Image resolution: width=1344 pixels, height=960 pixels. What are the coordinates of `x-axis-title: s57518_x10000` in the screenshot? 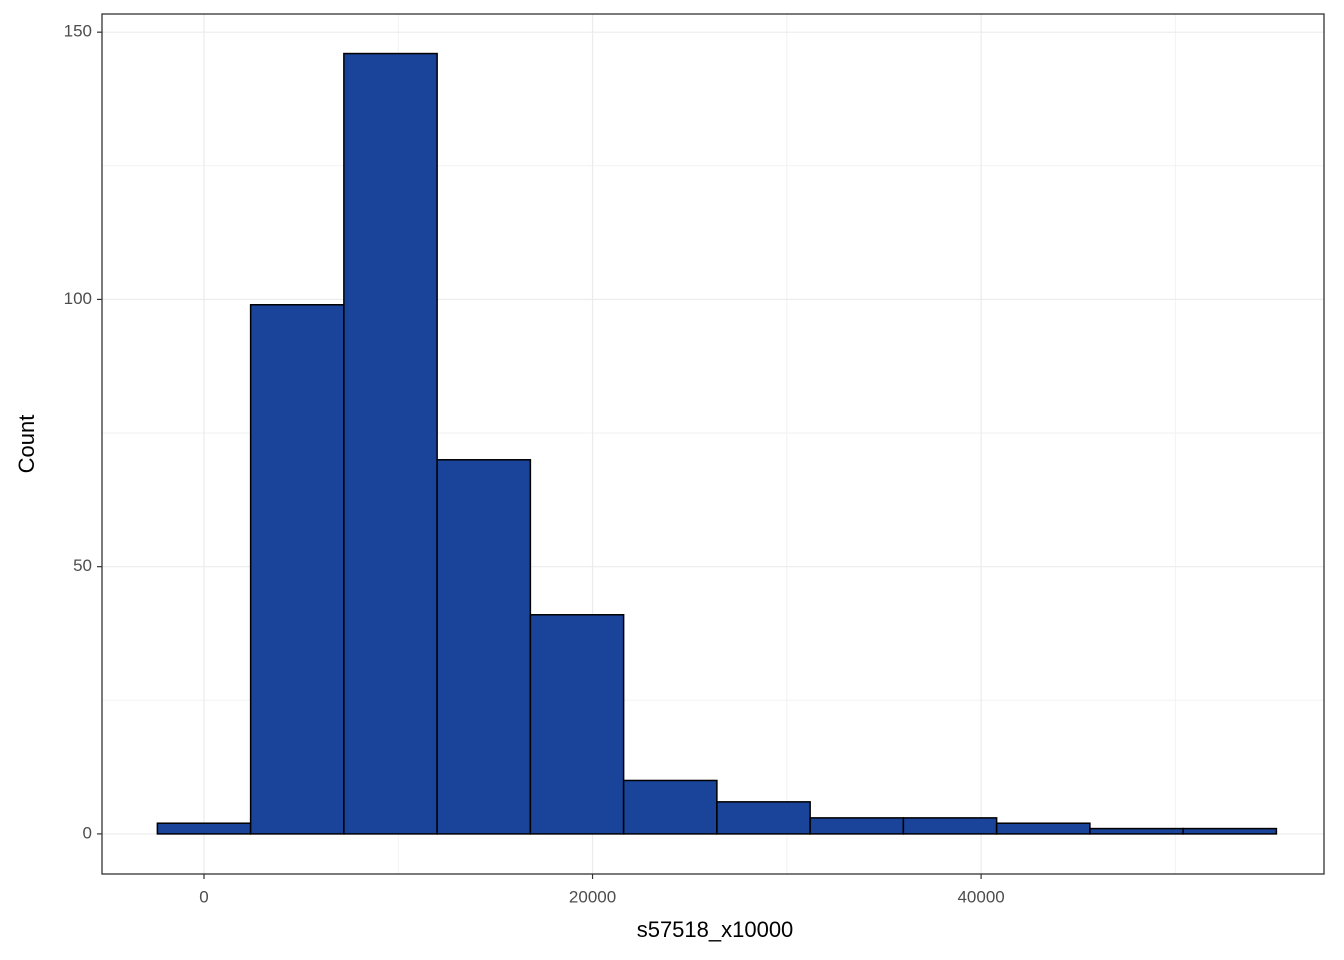 It's located at (715, 929).